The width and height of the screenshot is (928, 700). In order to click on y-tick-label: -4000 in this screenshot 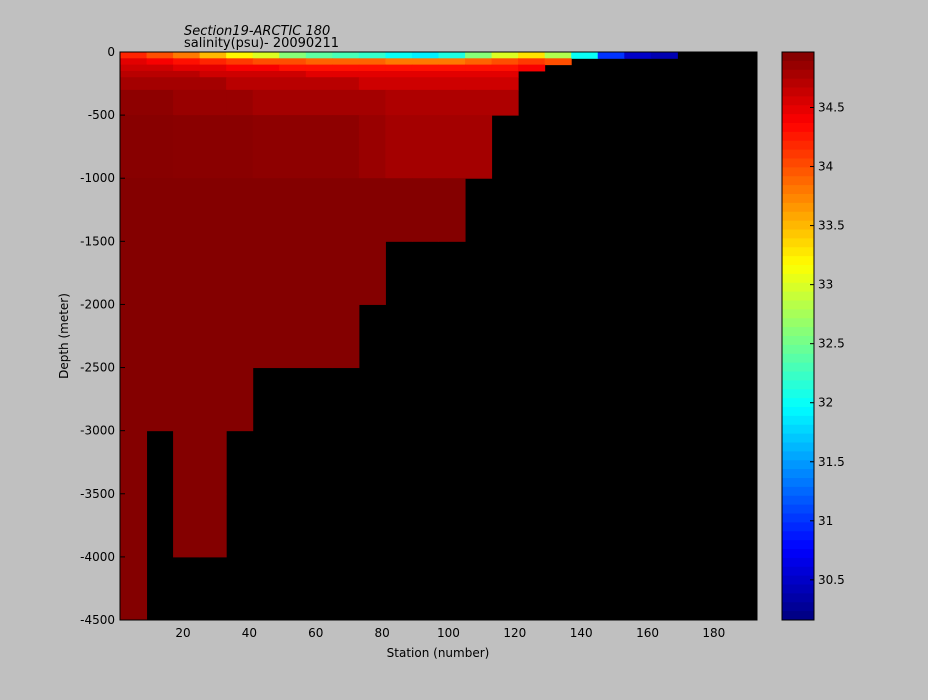, I will do `click(97, 557)`.